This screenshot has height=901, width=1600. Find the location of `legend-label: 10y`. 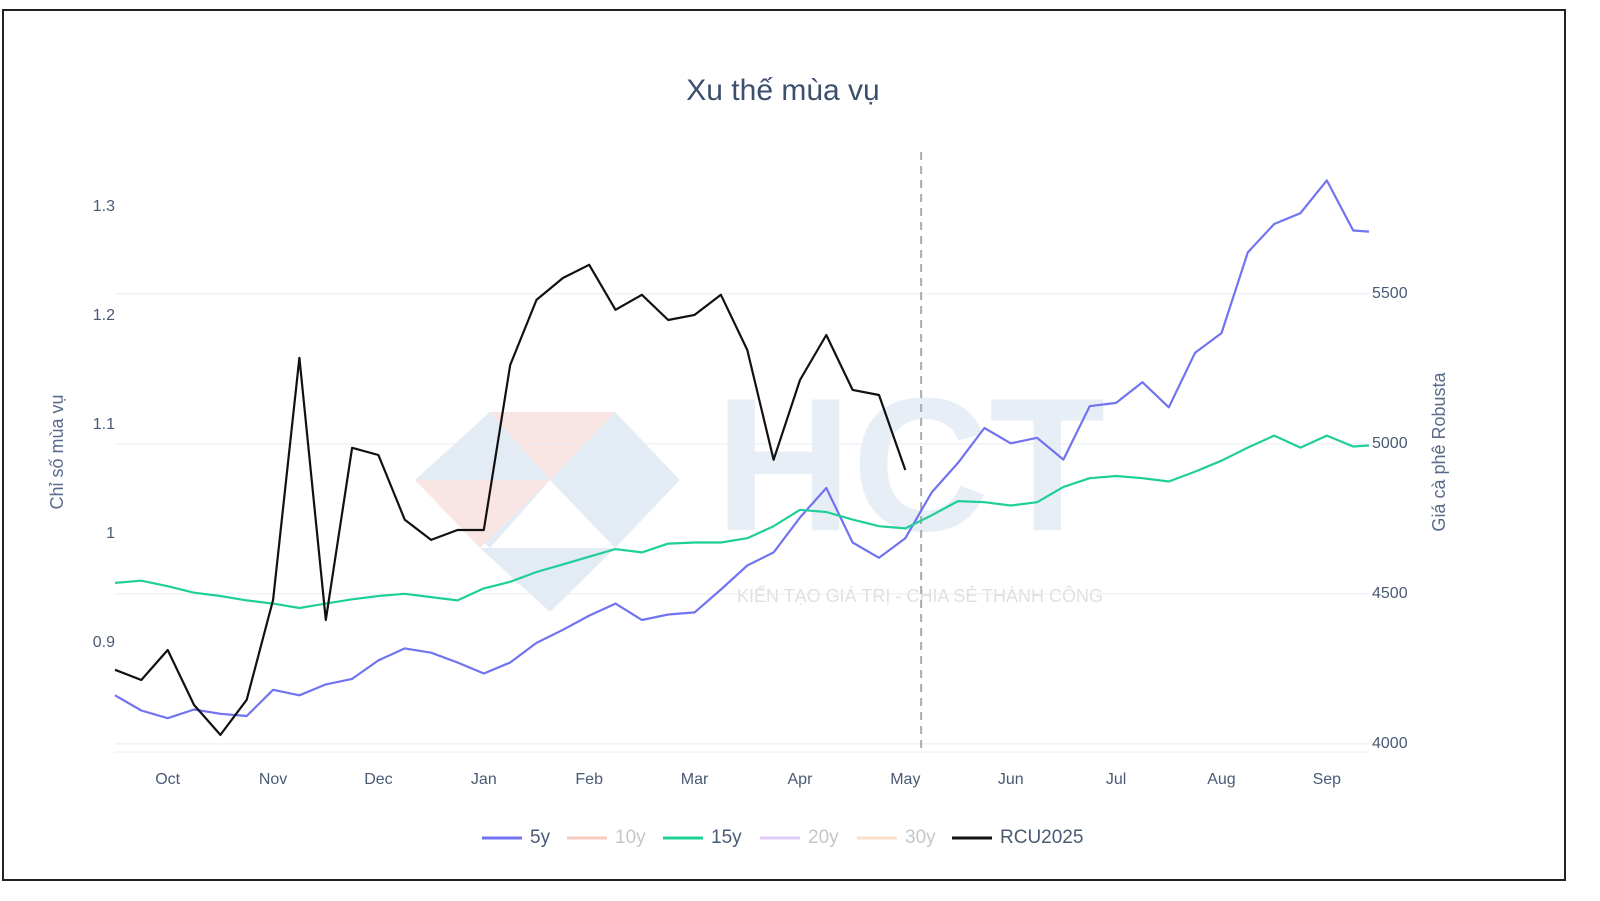

legend-label: 10y is located at coordinates (630, 837).